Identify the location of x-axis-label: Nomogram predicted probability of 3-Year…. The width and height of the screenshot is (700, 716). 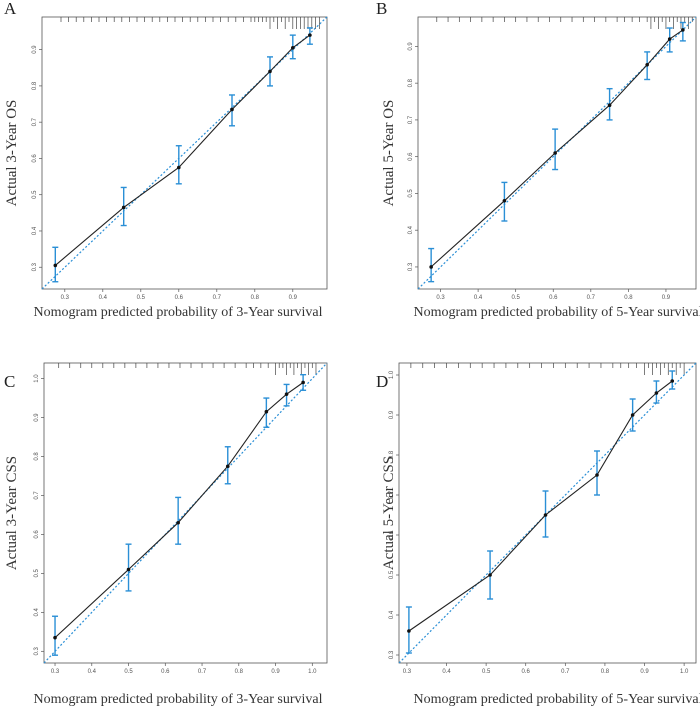
(177, 699).